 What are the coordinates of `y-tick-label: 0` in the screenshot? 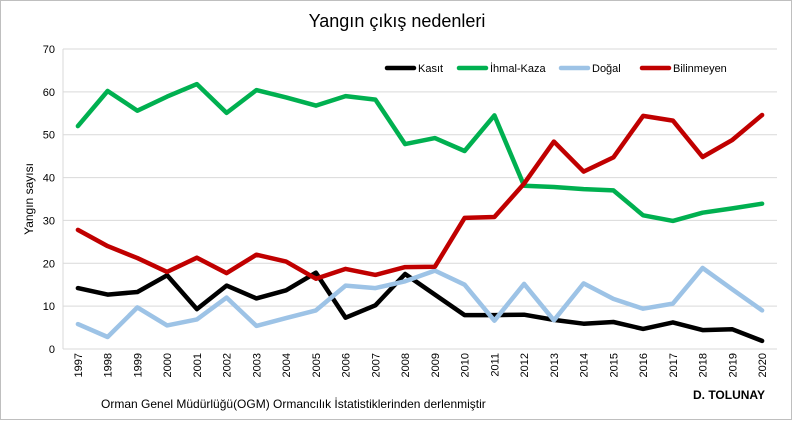 It's located at (52, 350).